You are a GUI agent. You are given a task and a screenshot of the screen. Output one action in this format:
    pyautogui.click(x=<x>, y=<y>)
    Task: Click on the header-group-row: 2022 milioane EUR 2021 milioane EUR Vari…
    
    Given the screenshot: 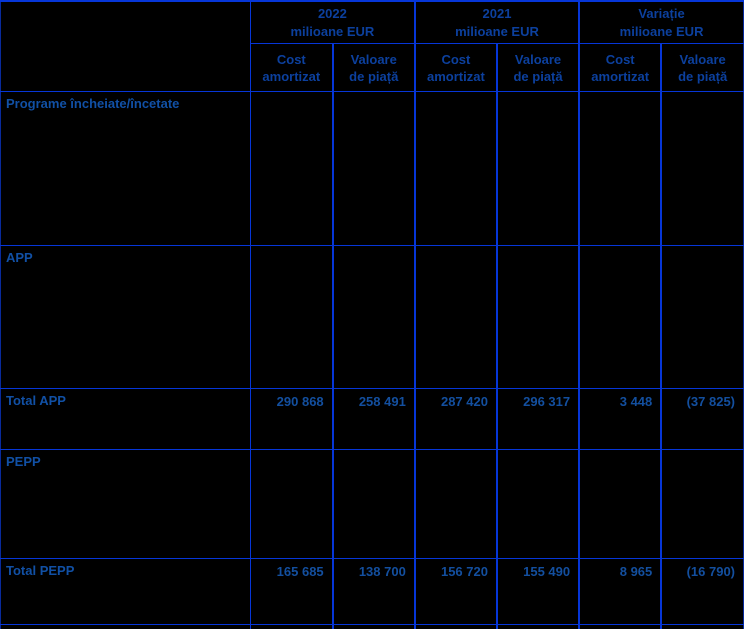 What is the action you would take?
    pyautogui.click(x=372, y=22)
    